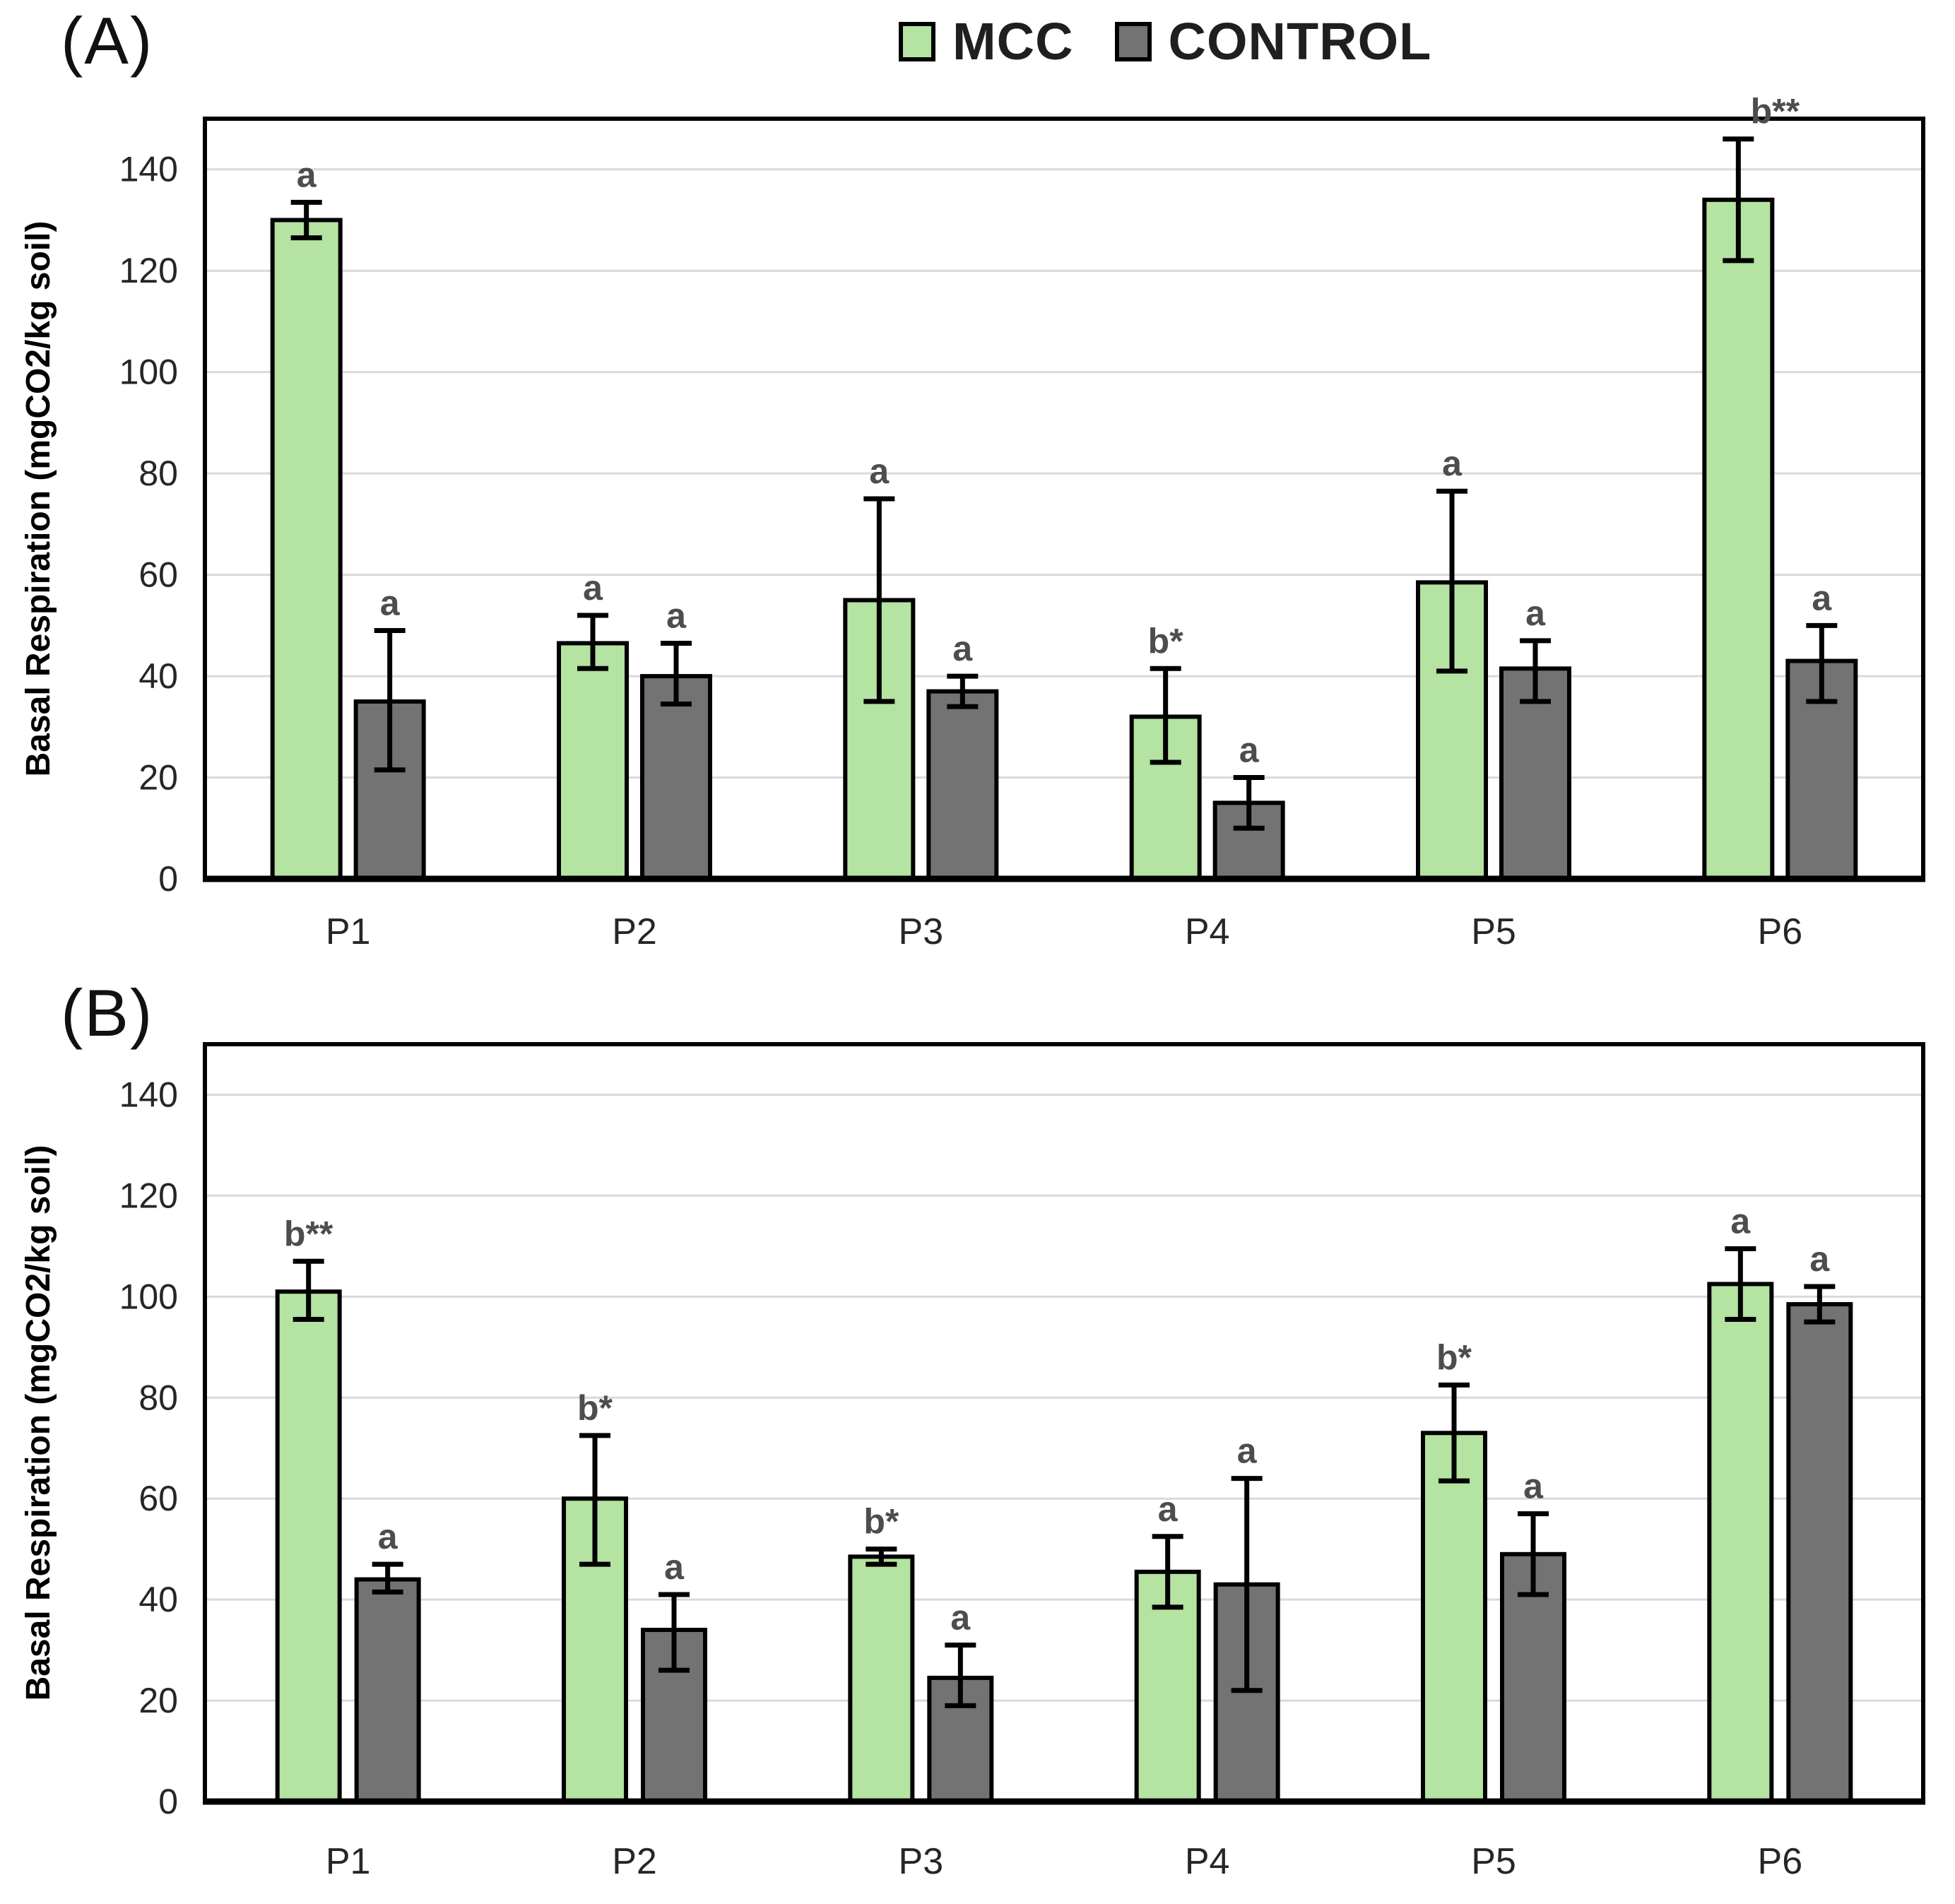  I want to click on bar-mcc-p3, so click(881, 1679).